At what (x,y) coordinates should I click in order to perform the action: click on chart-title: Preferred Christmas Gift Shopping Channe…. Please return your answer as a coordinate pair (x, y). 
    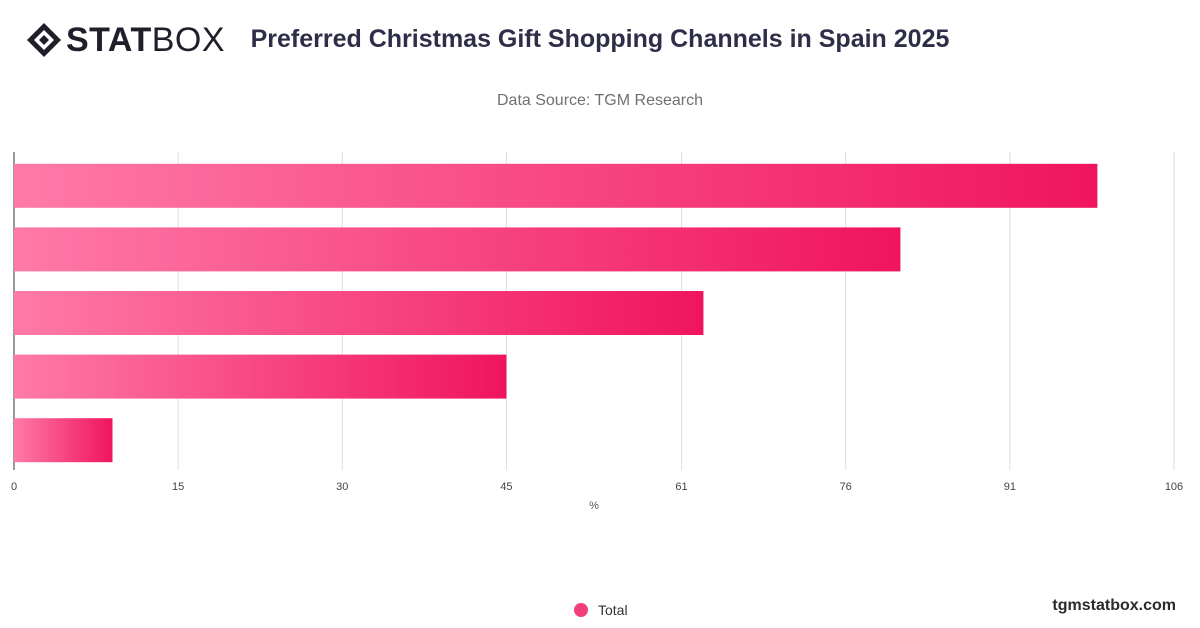
    Looking at the image, I should click on (600, 39).